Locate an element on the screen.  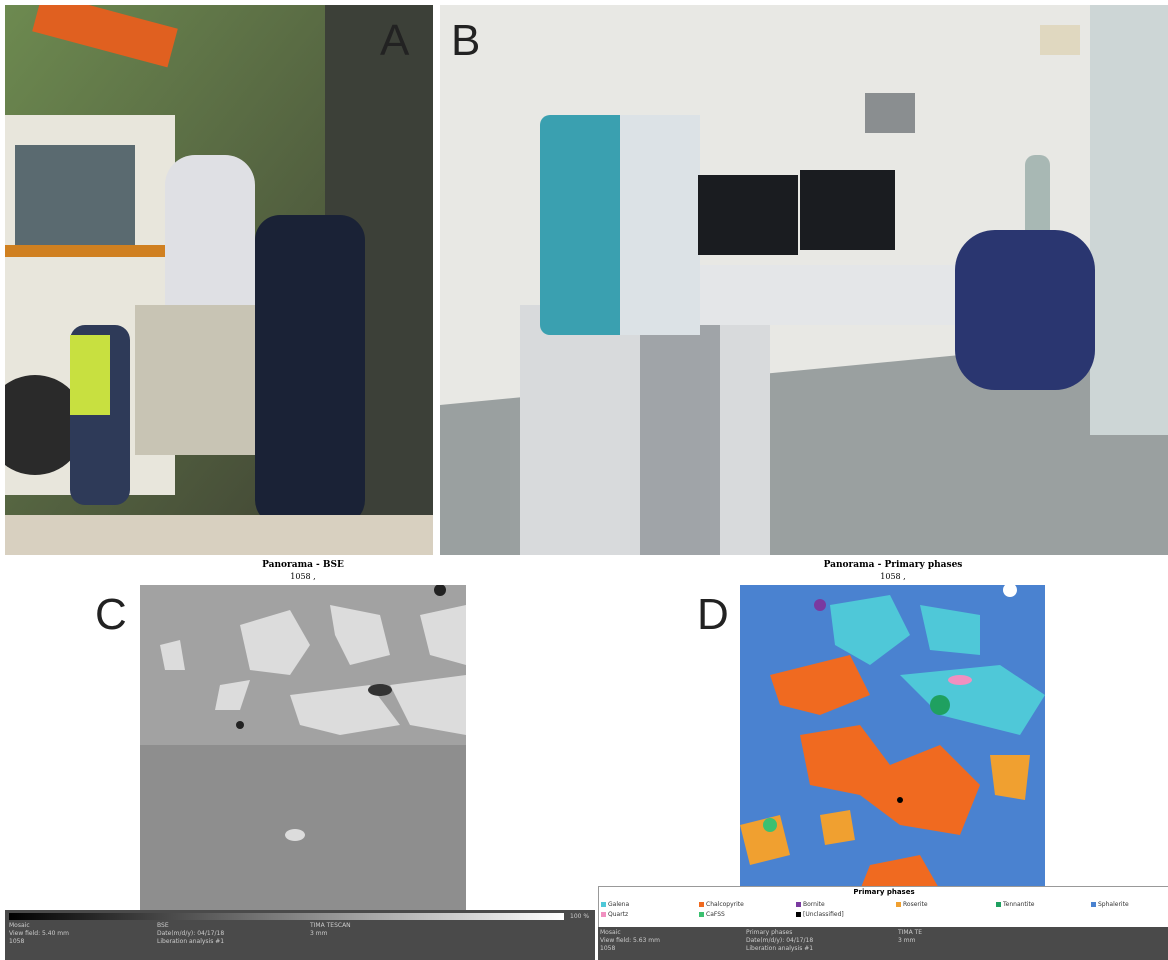
phase-map is located at coordinates (892, 737).